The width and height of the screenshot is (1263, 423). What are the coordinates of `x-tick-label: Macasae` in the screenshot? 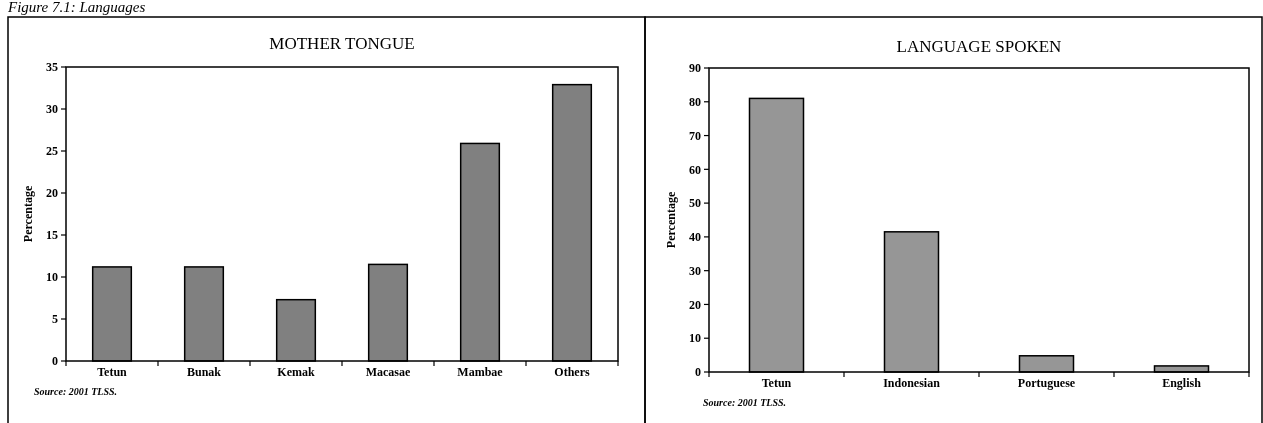 It's located at (388, 372).